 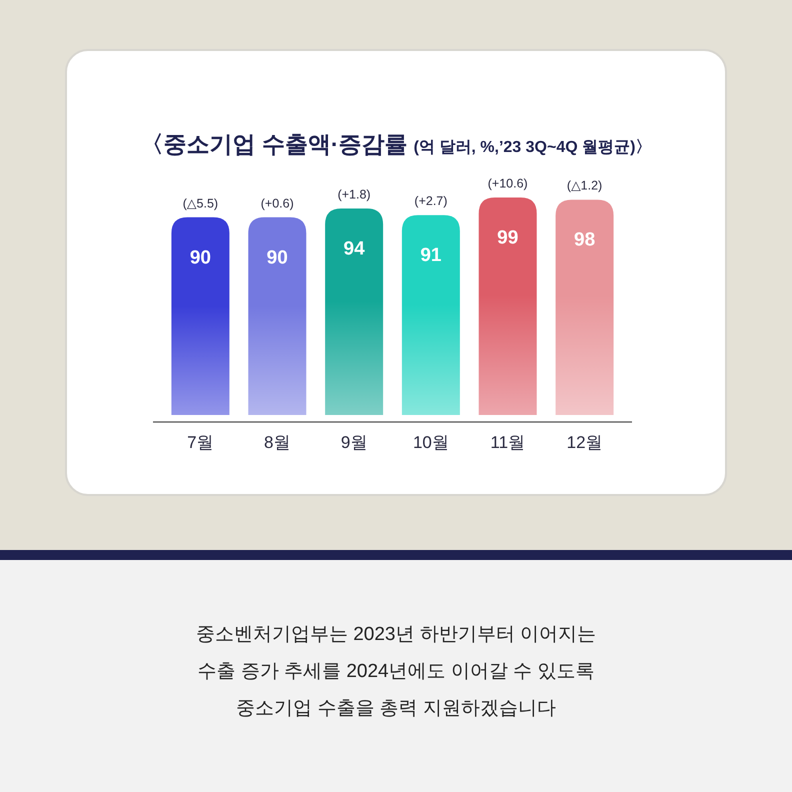 I want to click on x-tick-label: 11월, so click(x=508, y=442).